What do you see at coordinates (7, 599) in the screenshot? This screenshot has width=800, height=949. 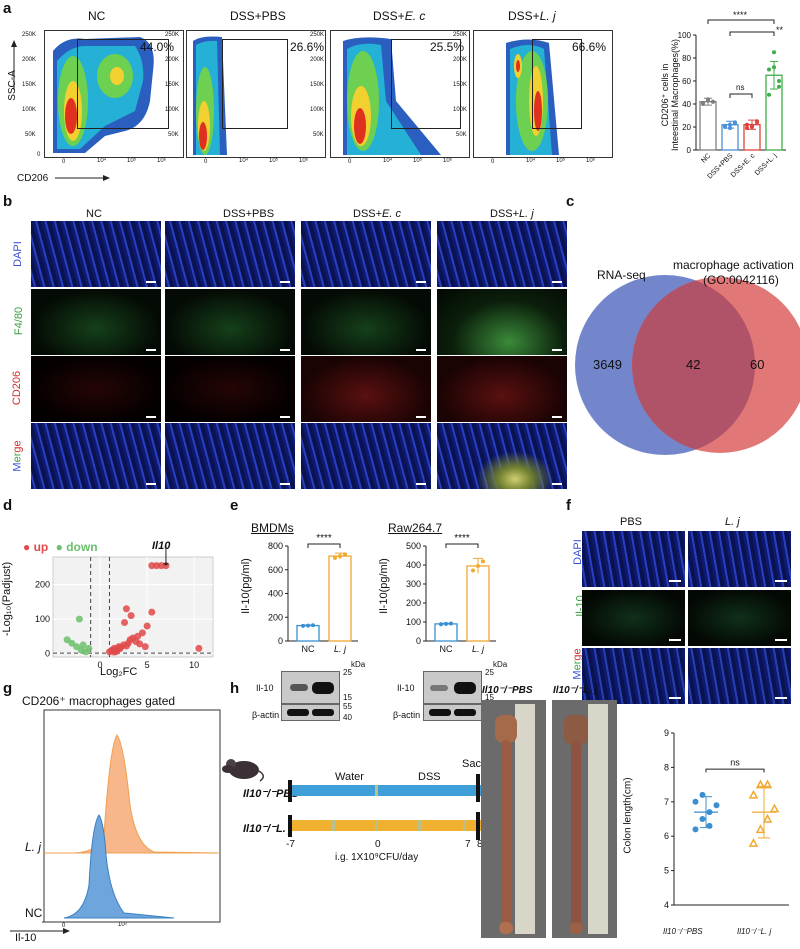 I see `volcano-ylabel: -Log₁₀(Padjust)` at bounding box center [7, 599].